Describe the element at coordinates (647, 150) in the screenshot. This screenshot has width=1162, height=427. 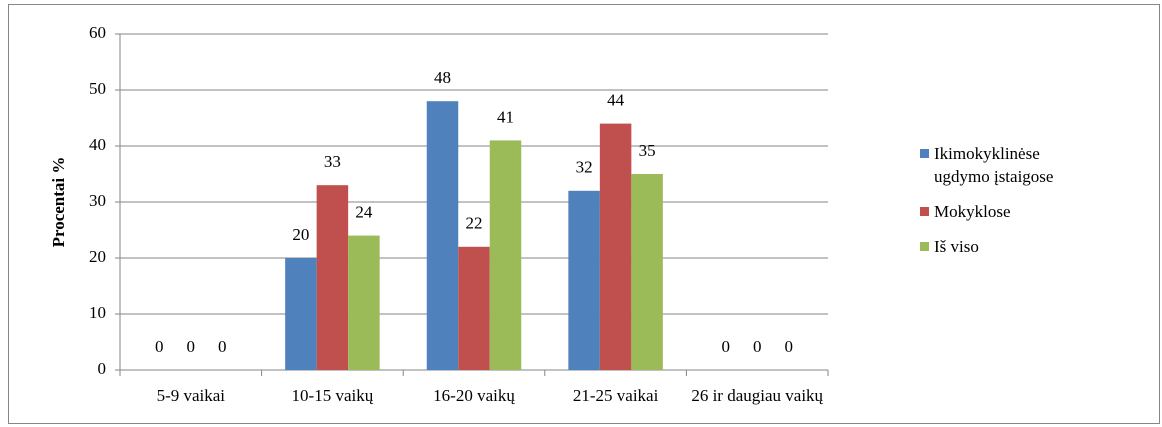
I see `data-label: 35` at that location.